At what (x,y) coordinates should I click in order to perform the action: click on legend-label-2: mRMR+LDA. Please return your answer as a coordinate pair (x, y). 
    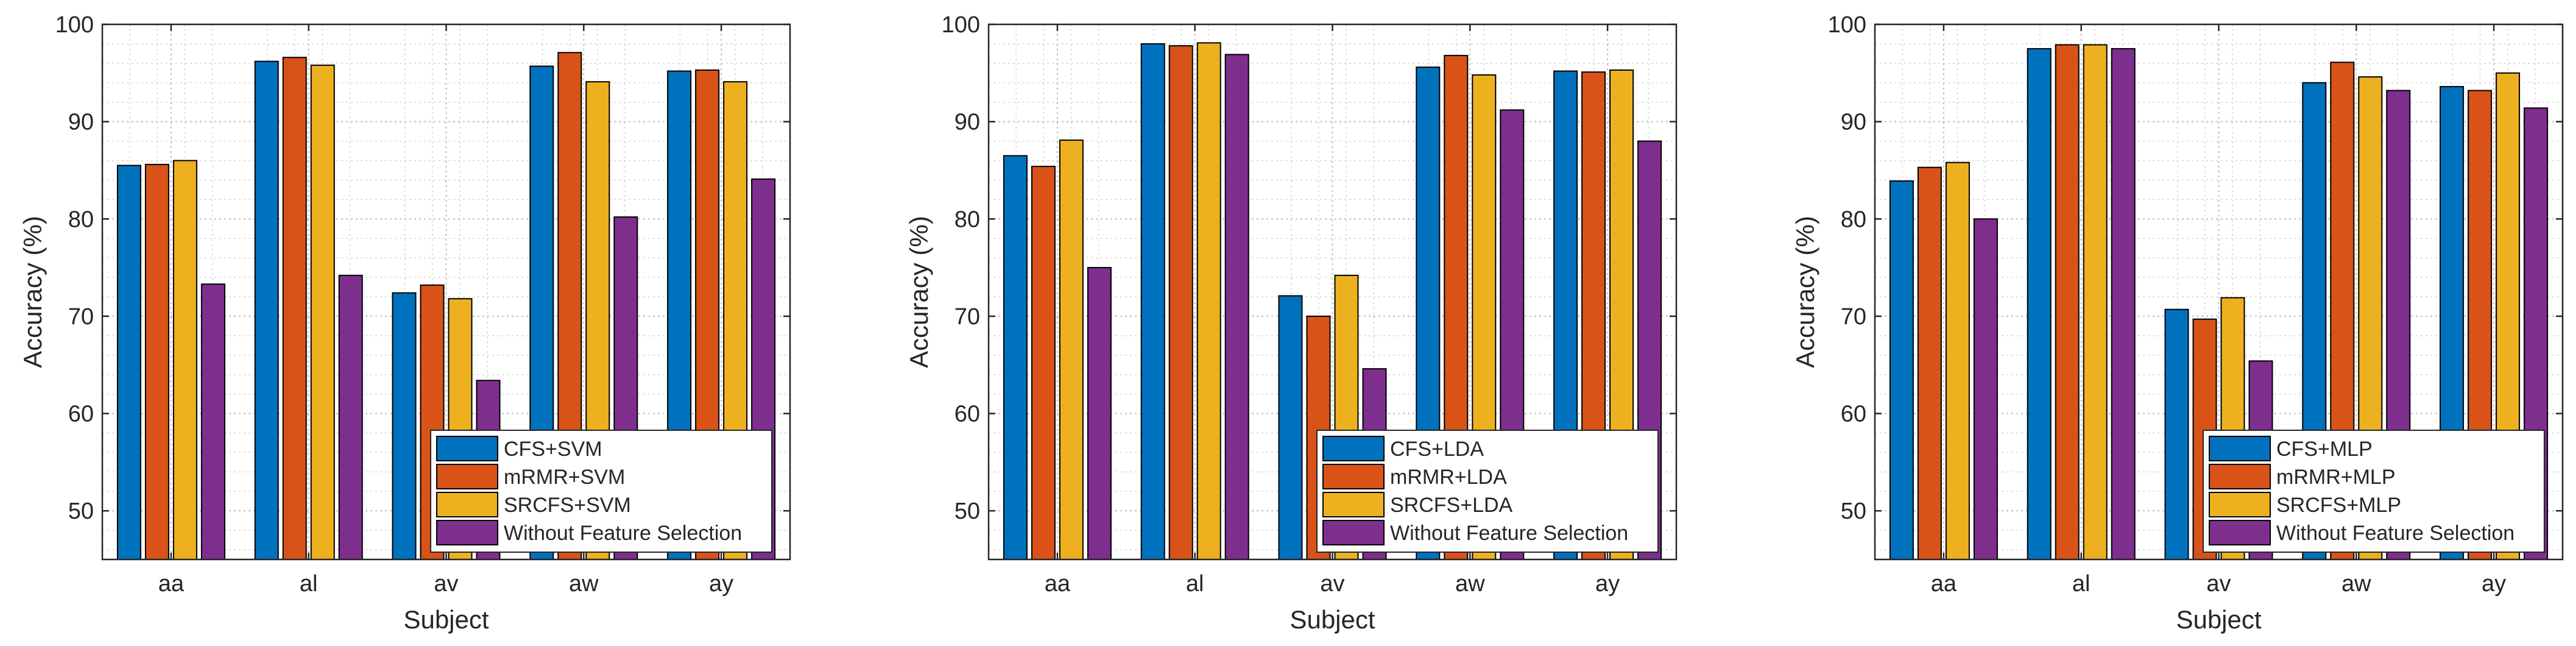
    Looking at the image, I should click on (1448, 477).